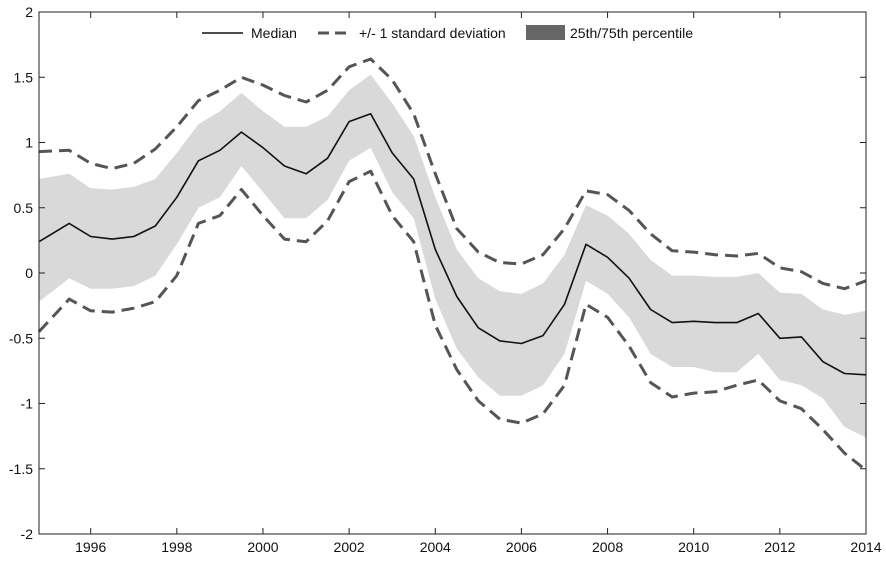  What do you see at coordinates (24, 208) in the screenshot?
I see `y-tick-label: 0.5` at bounding box center [24, 208].